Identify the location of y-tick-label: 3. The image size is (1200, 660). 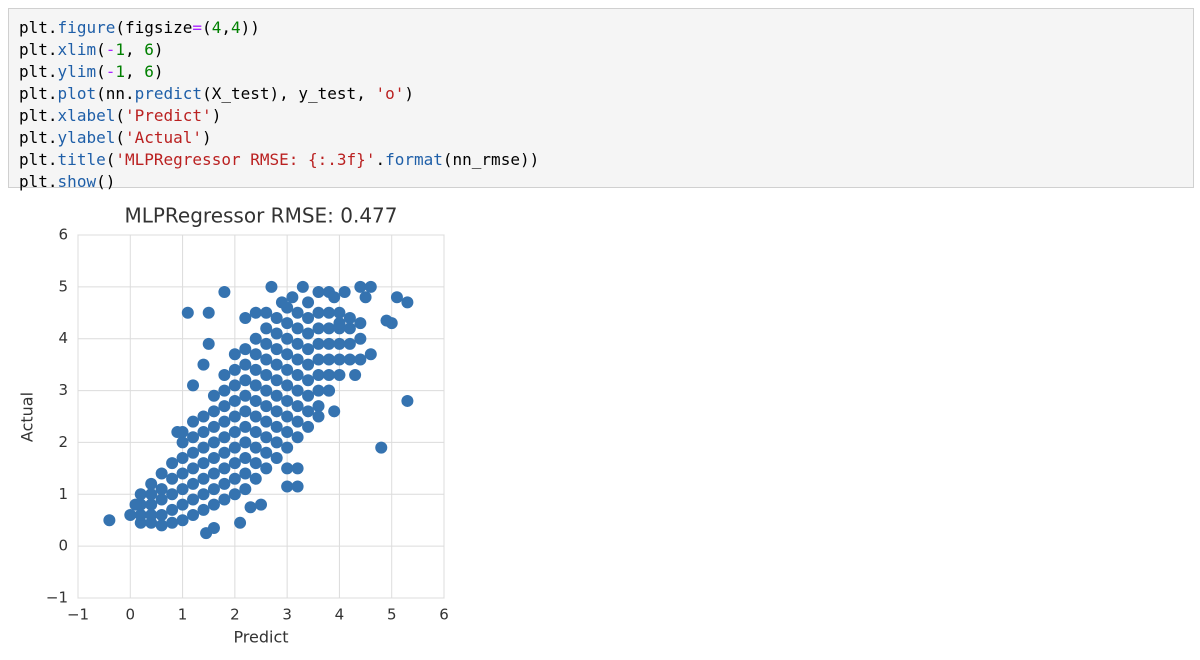
(63, 390).